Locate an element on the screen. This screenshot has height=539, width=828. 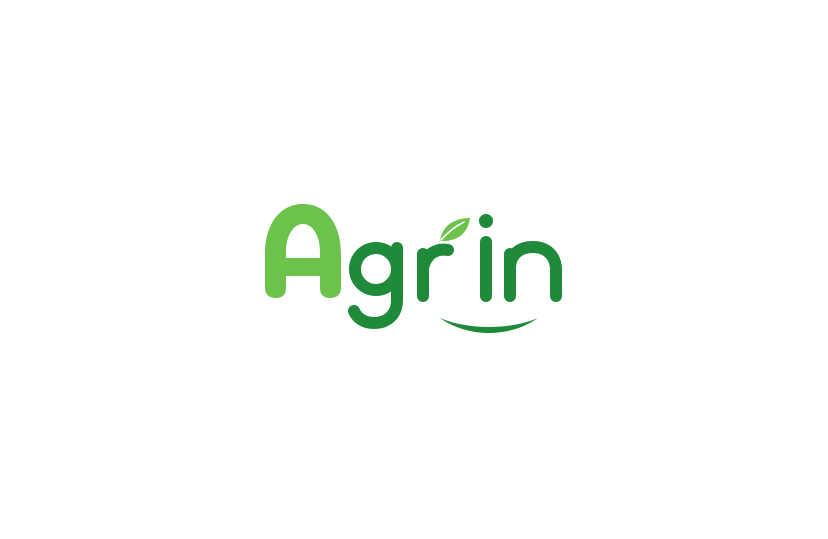
smile-icon is located at coordinates (489, 325).